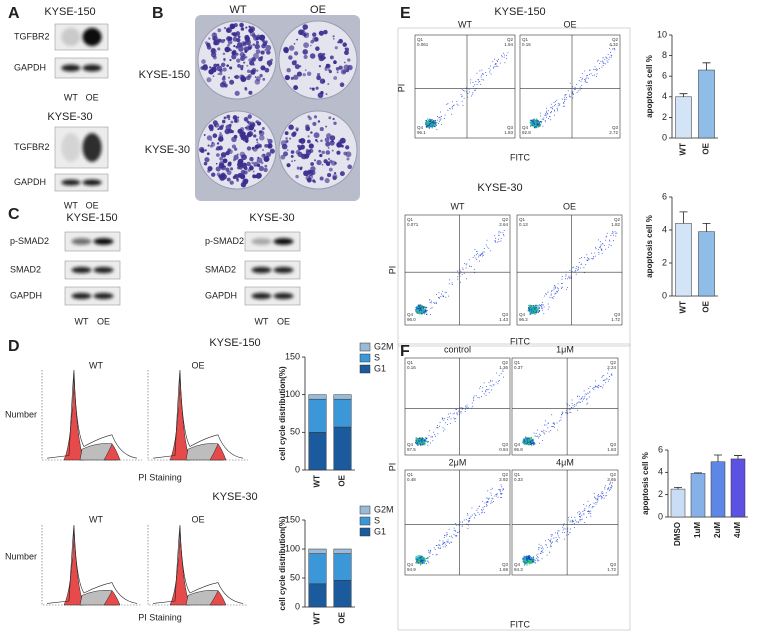  Describe the element at coordinates (96, 519) in the screenshot. I see `sample-label: WT` at that location.